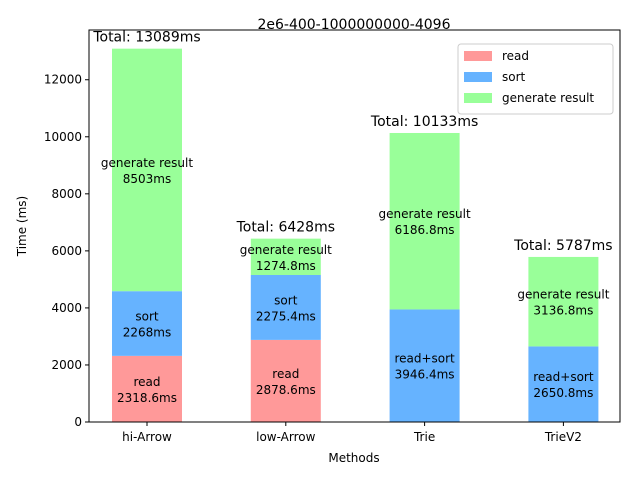 The width and height of the screenshot is (640, 480). What do you see at coordinates (146, 38) in the screenshot?
I see `total-label: Total: 13089ms` at bounding box center [146, 38].